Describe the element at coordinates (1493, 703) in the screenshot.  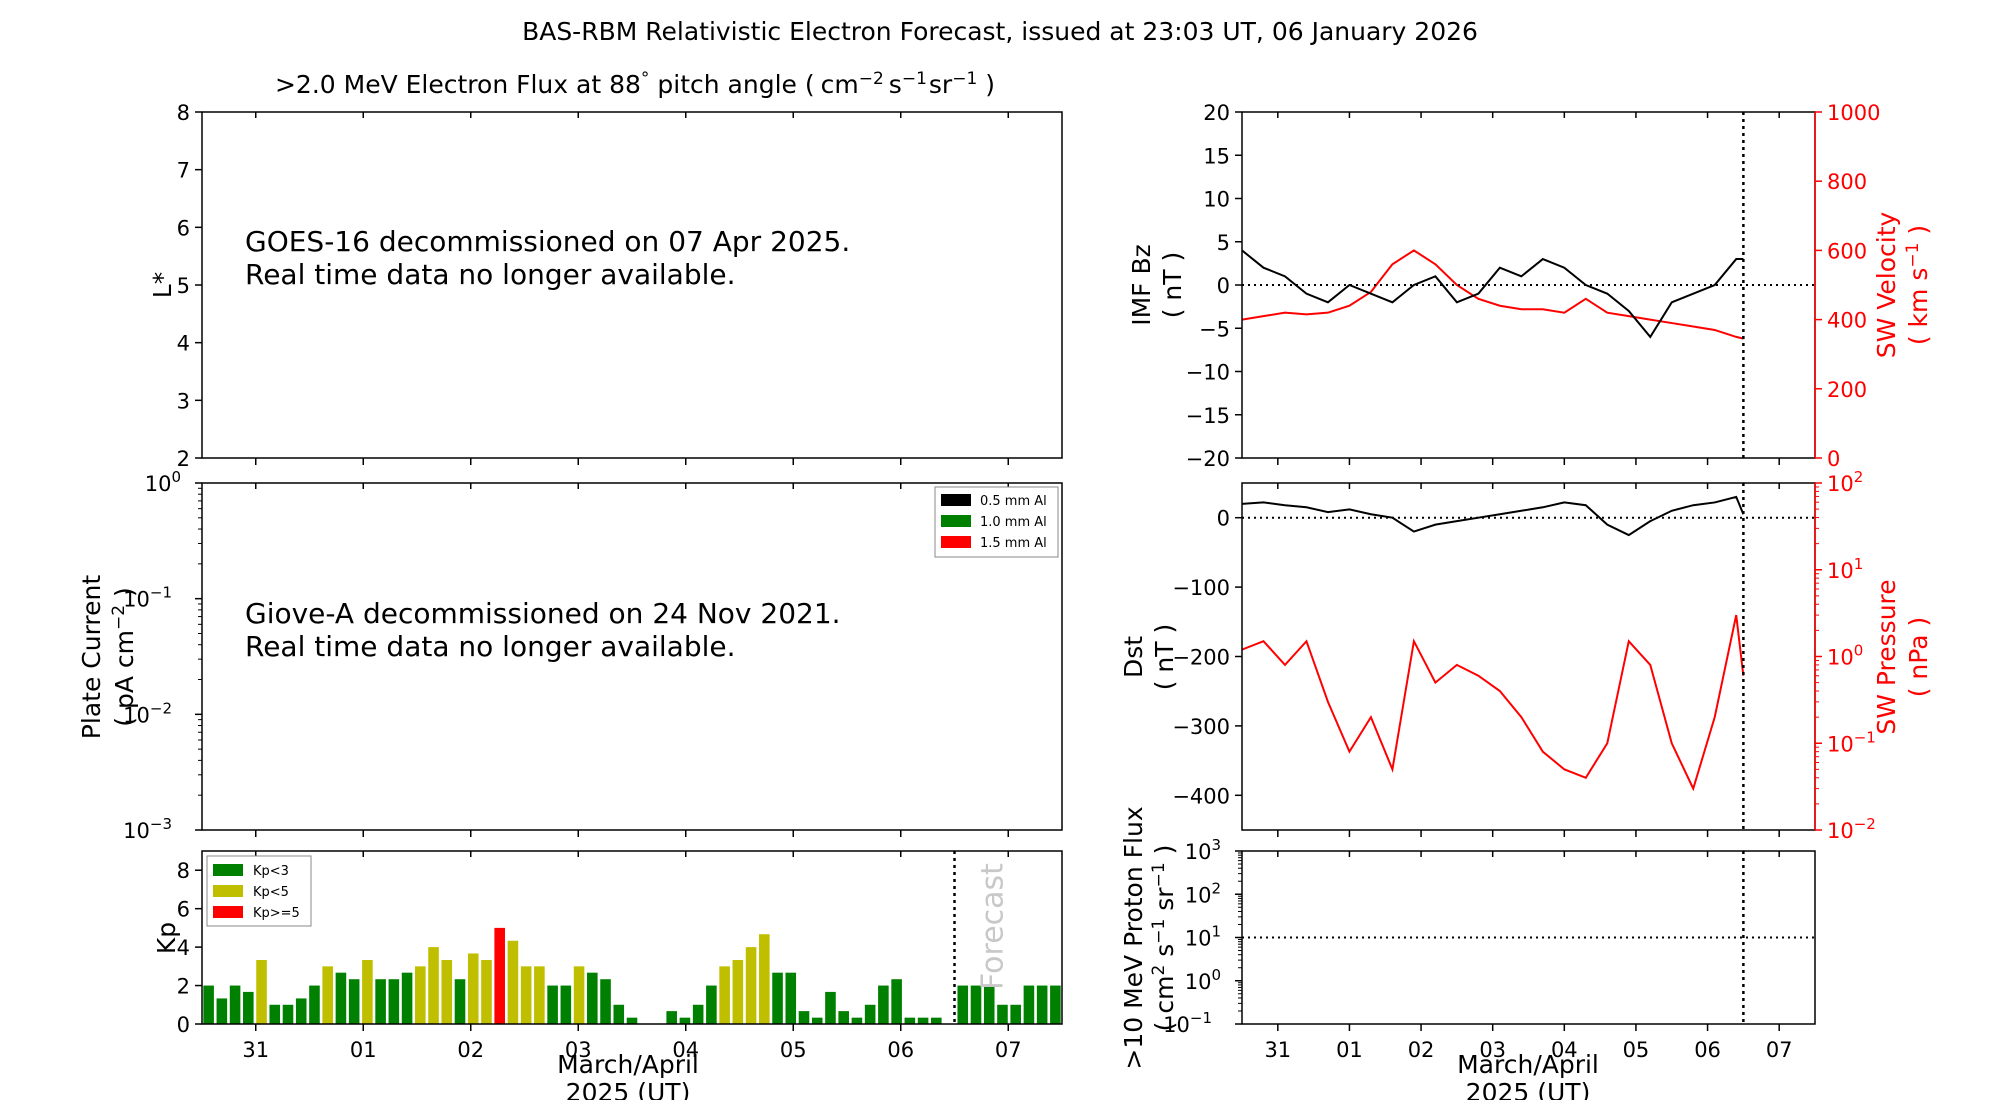
I see `sw-pressure-line` at that location.